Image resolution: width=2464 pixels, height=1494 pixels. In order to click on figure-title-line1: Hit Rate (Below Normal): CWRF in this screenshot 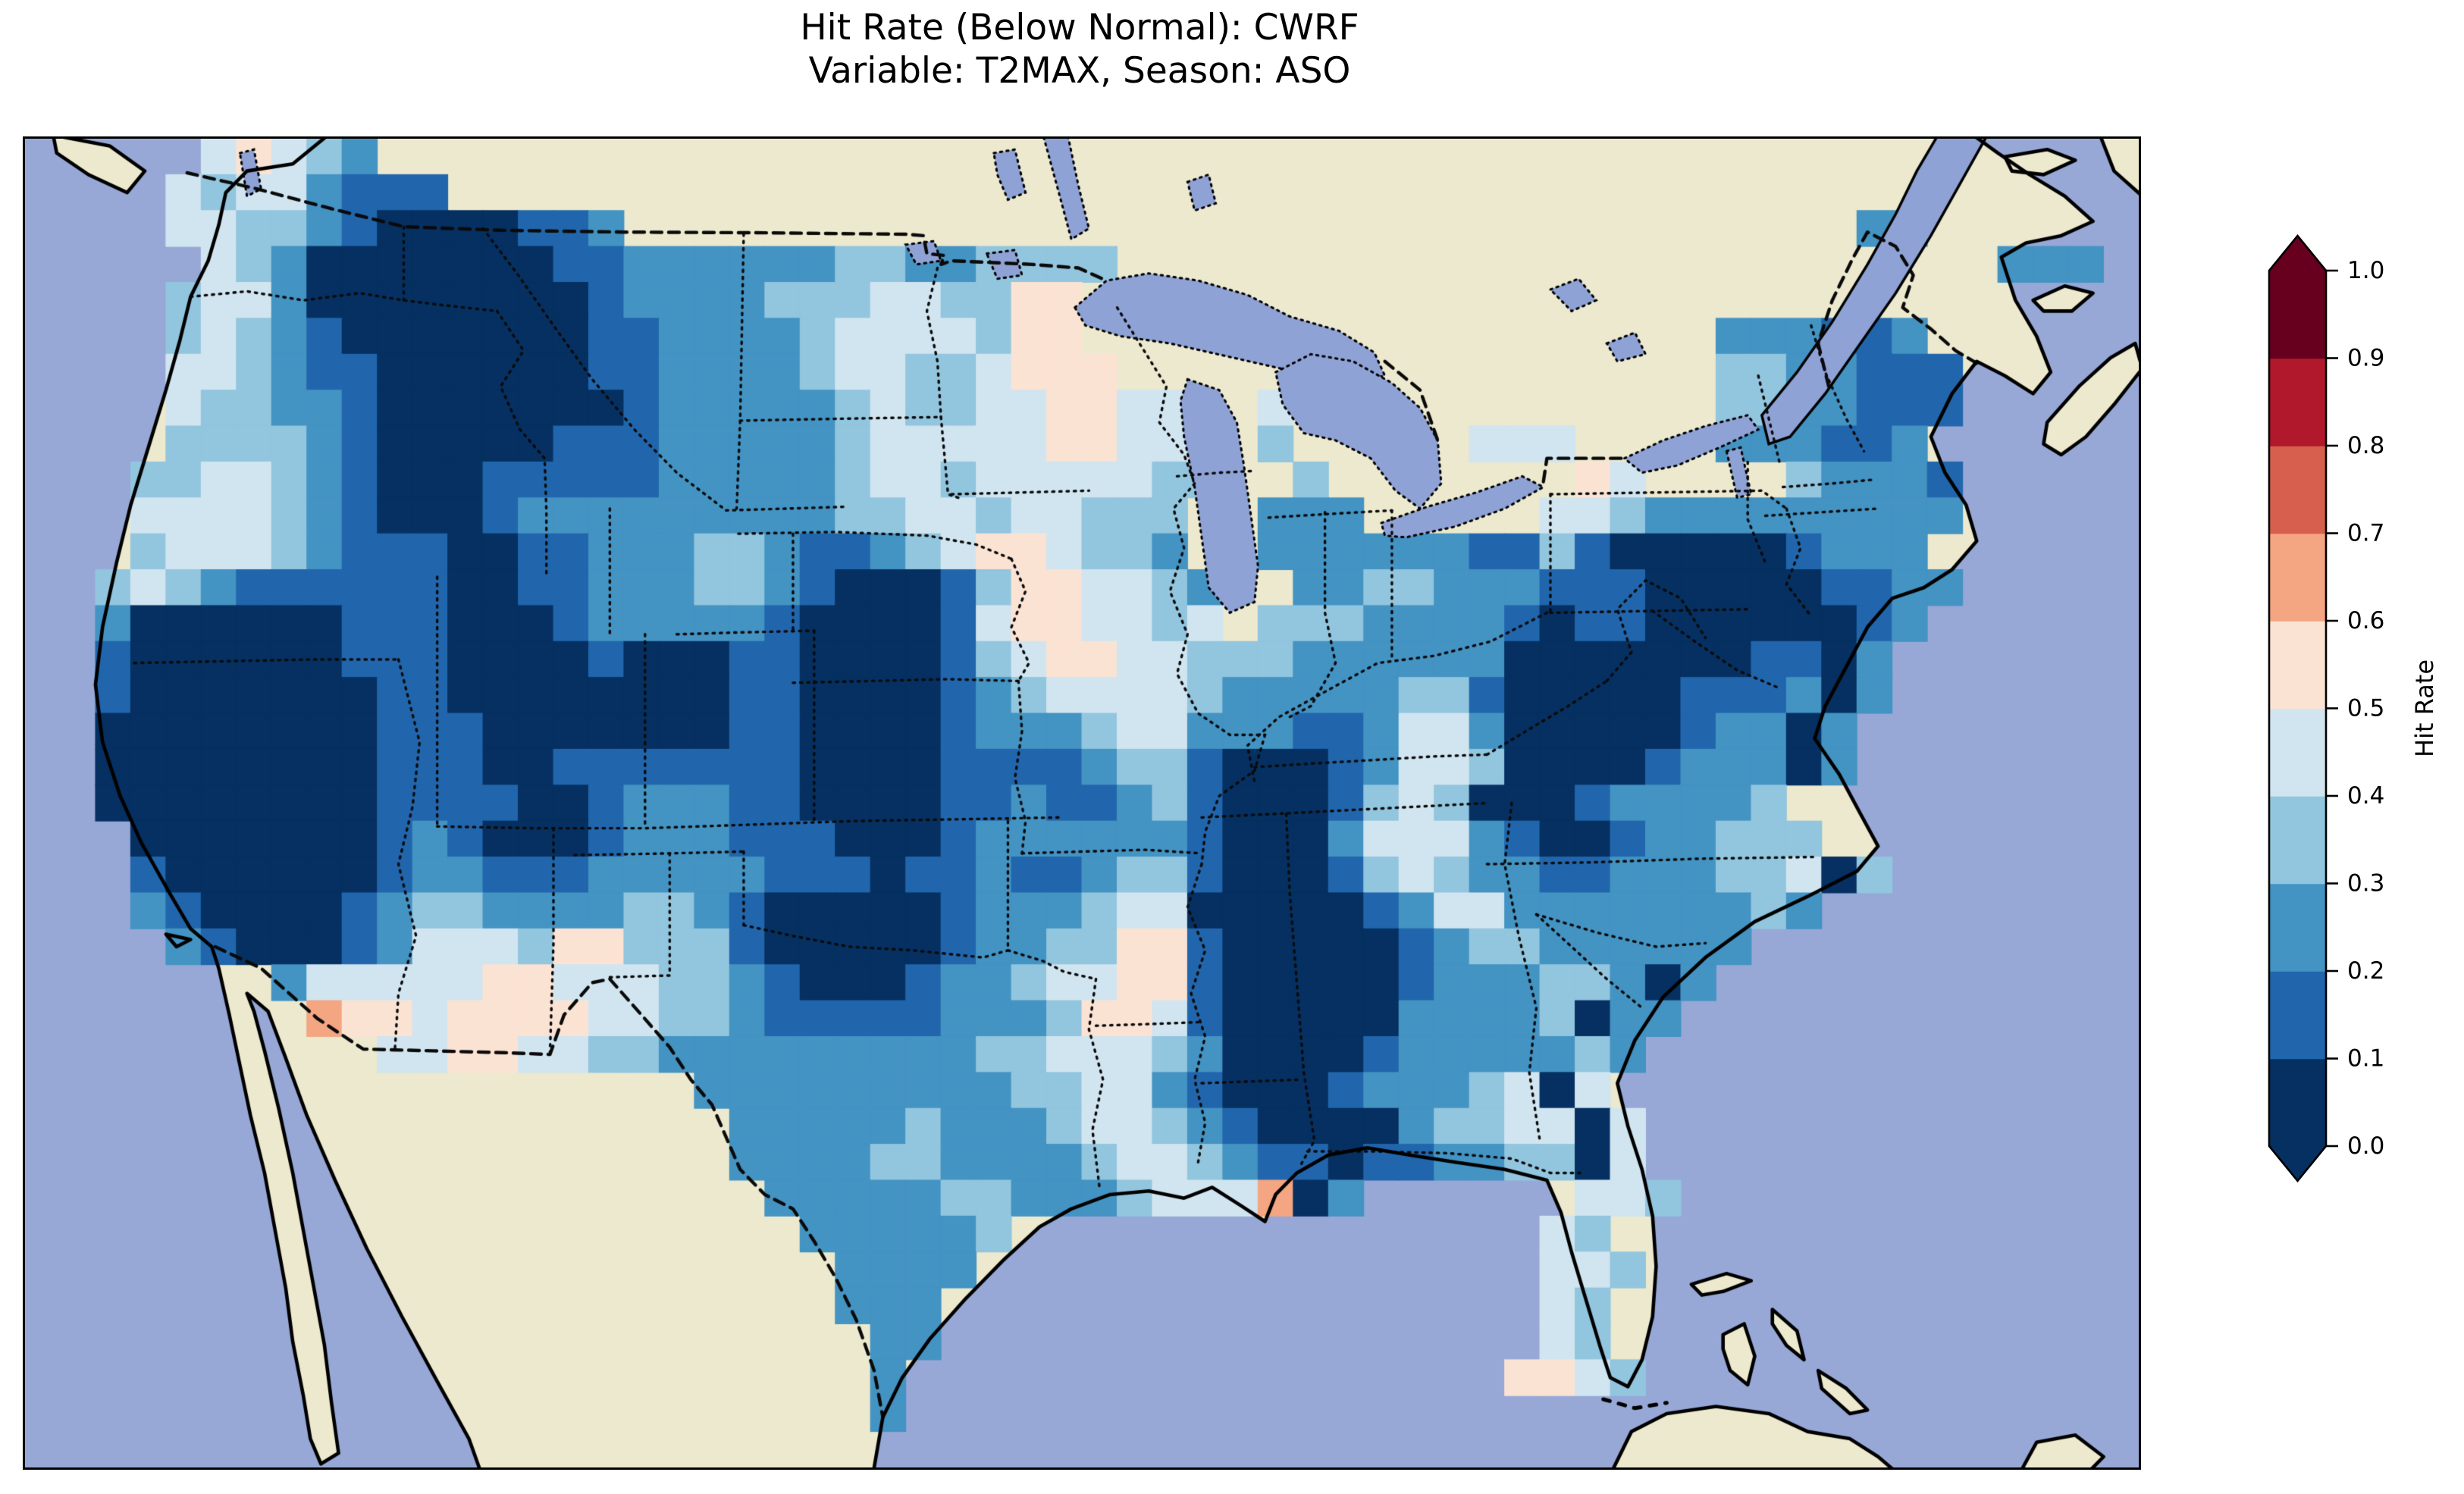, I will do `click(1079, 28)`.